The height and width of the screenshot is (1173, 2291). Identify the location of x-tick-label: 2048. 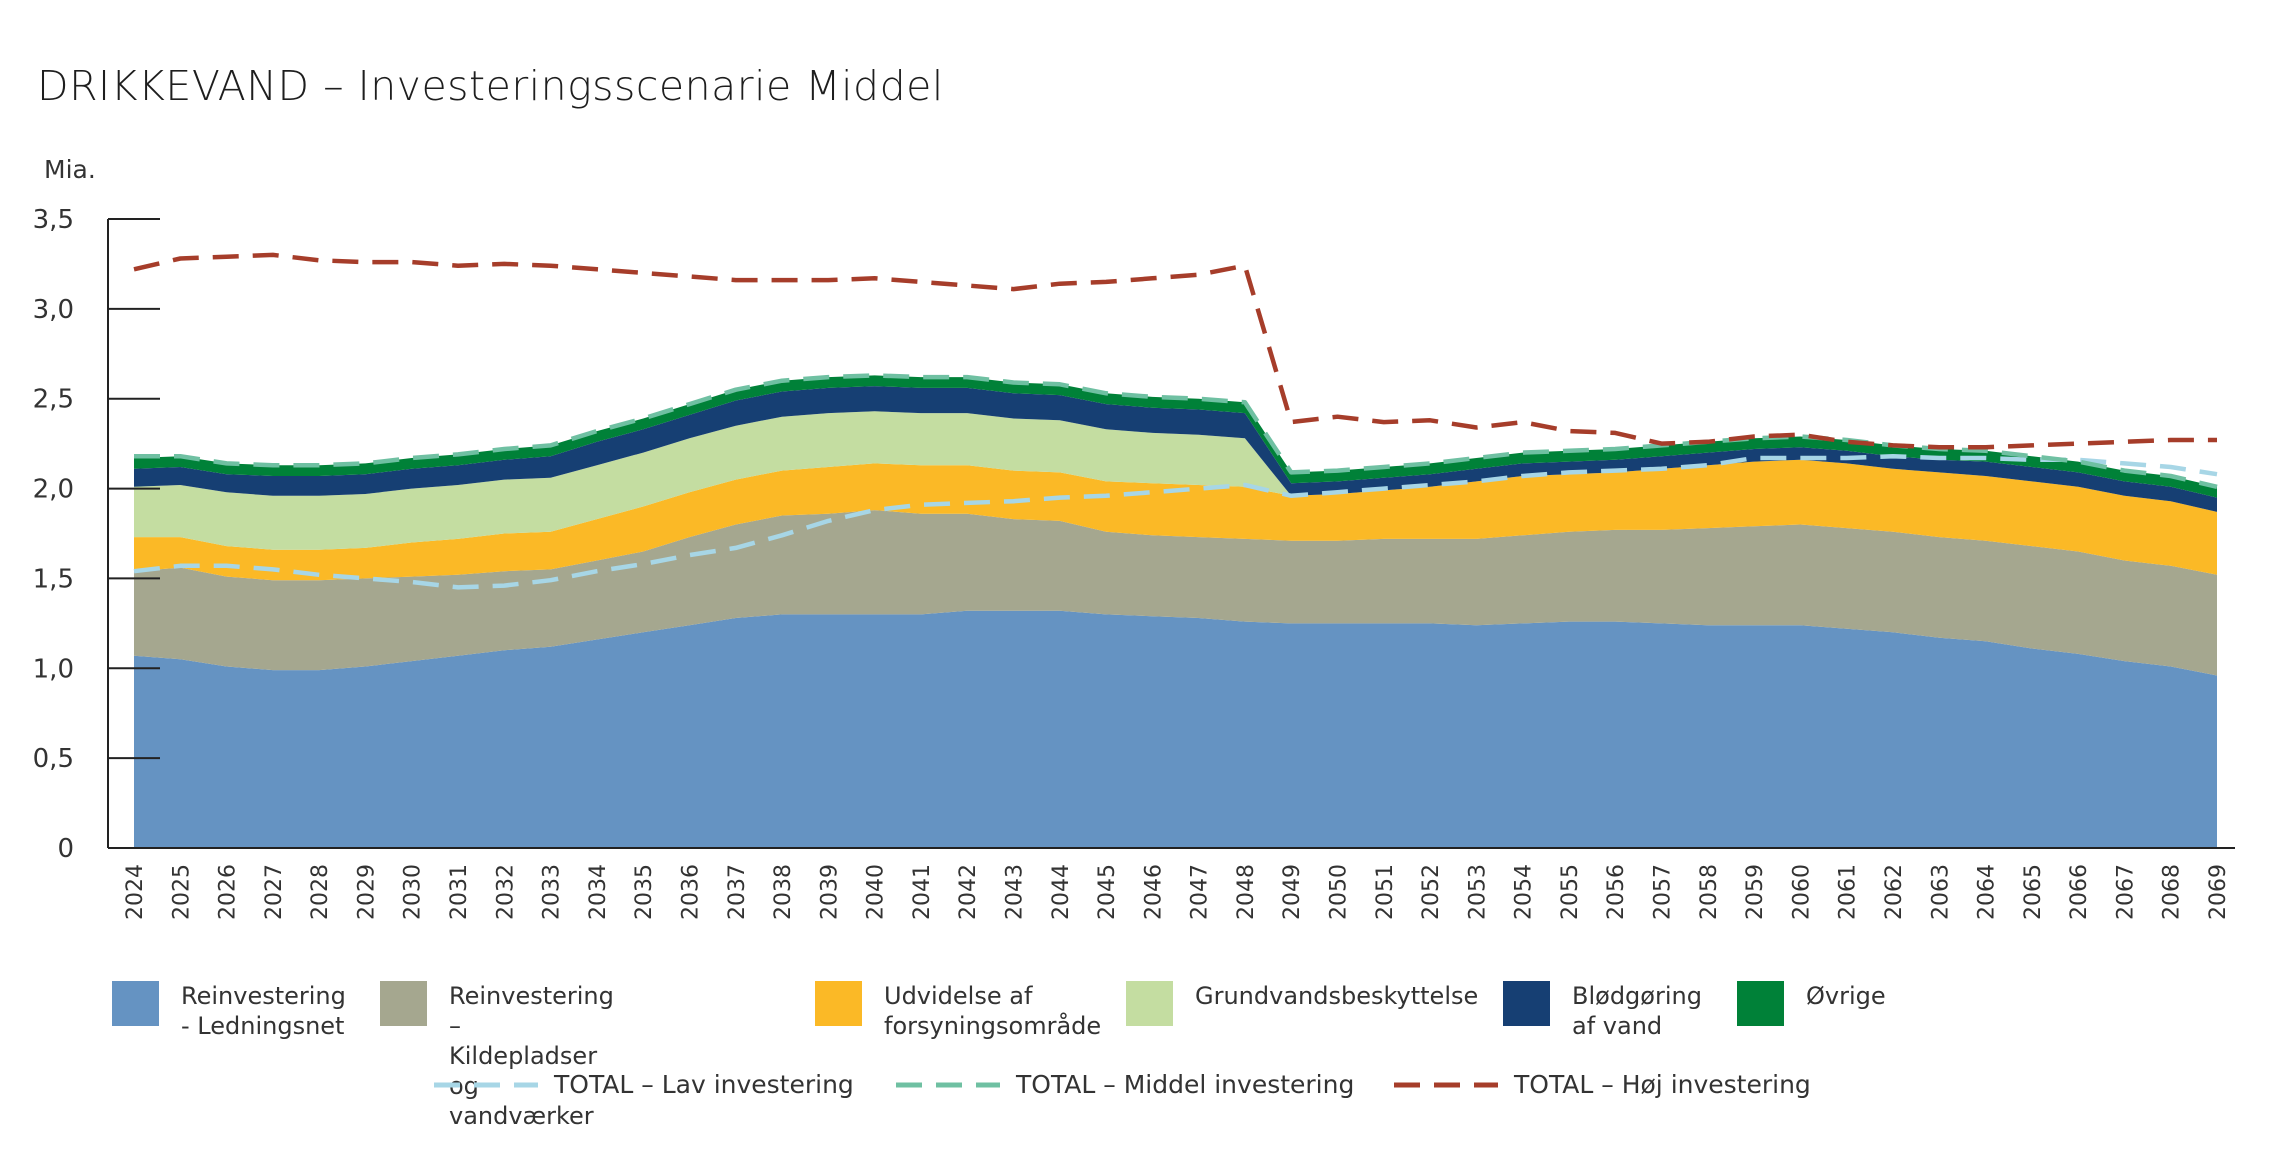
(1246, 892).